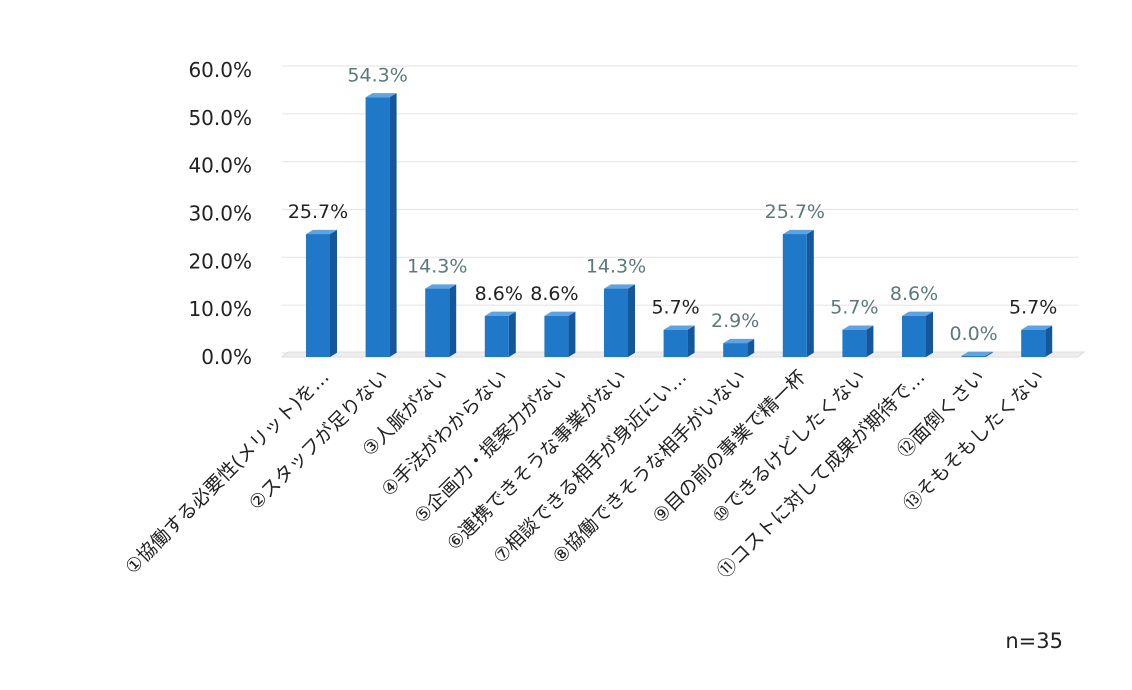  I want to click on data-label: 54.3%, so click(377, 75).